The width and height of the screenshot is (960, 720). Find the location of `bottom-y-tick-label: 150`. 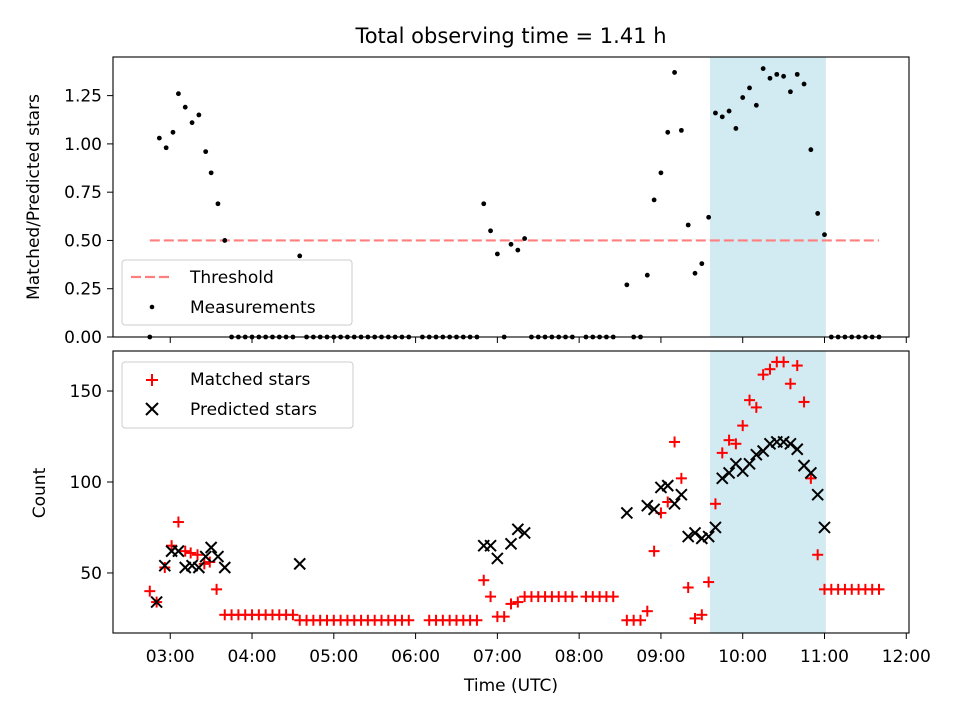

bottom-y-tick-label: 150 is located at coordinates (86, 392).